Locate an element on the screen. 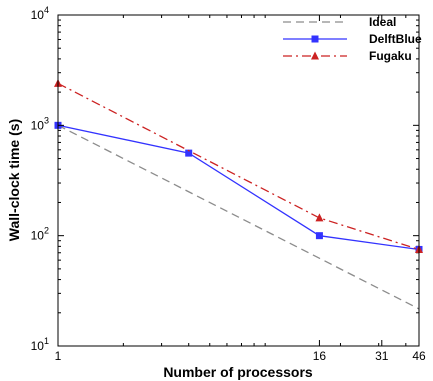 This screenshot has height=381, width=433. y-tick-label: 10⁴ is located at coordinates (40, 13).